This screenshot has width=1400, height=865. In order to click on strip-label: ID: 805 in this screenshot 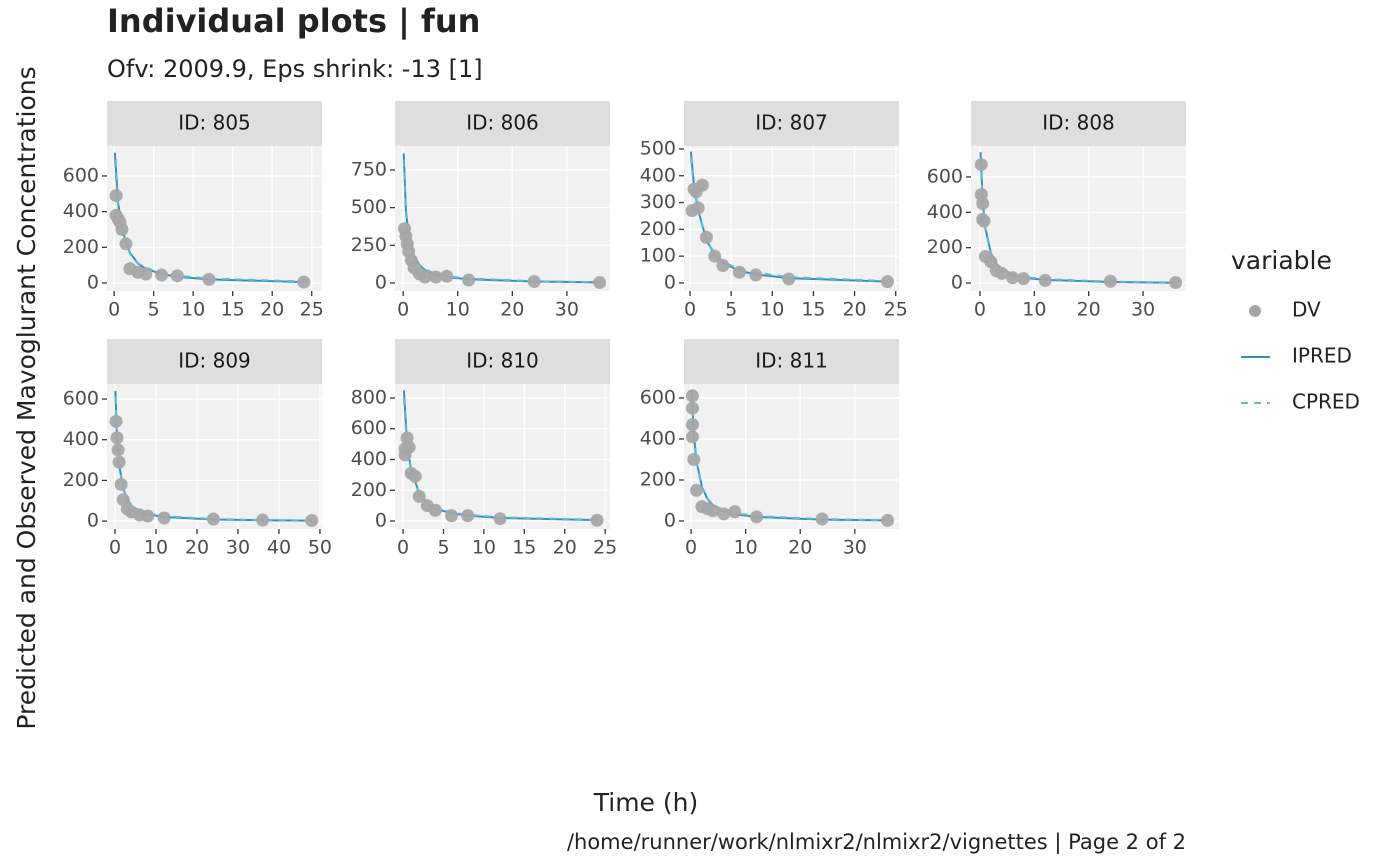, I will do `click(214, 123)`.